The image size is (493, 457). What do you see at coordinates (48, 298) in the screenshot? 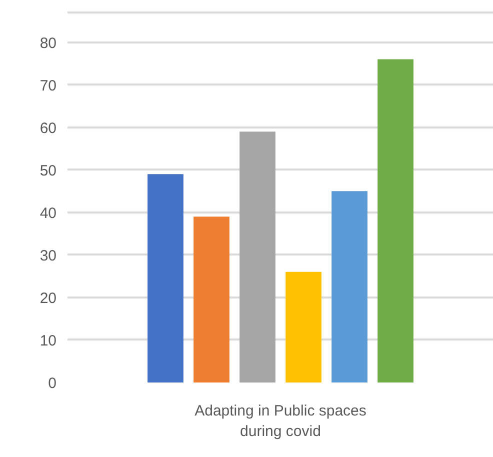
I see `y-tick-label: 20` at bounding box center [48, 298].